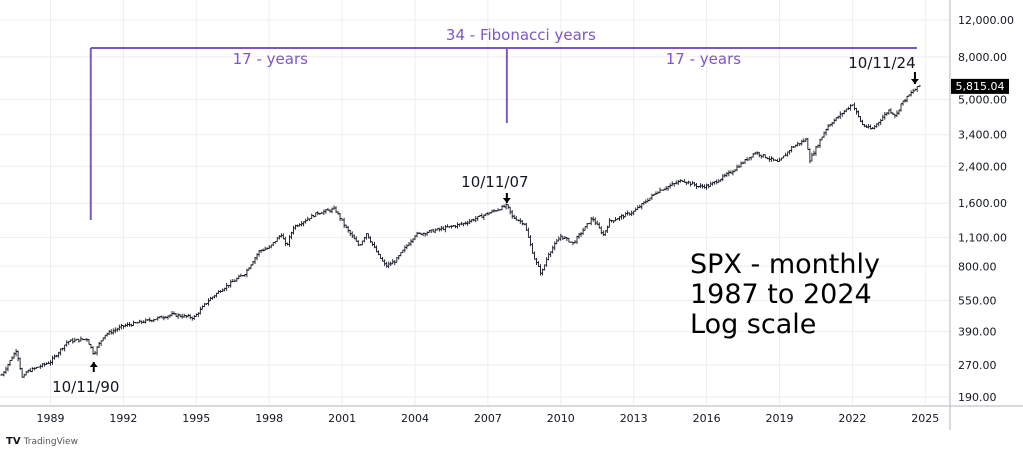 This screenshot has width=1023, height=454. What do you see at coordinates (415, 418) in the screenshot?
I see `year-tick-label: 2004` at bounding box center [415, 418].